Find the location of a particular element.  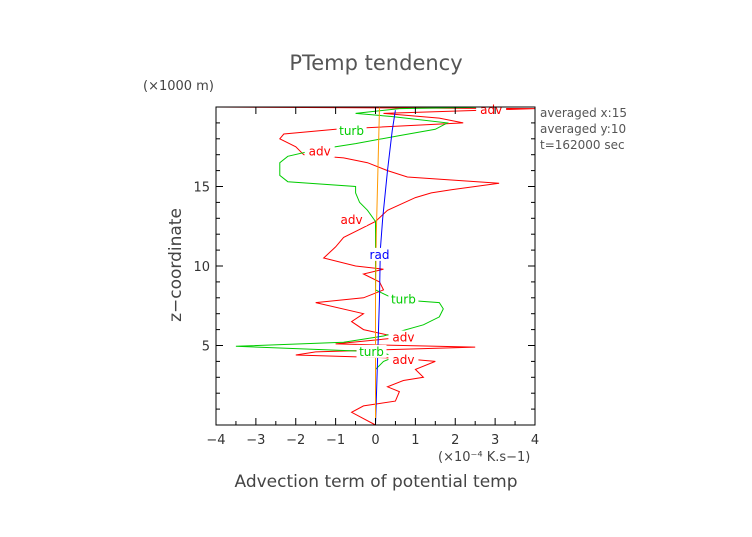

x-tick-label: 3 is located at coordinates (495, 440).